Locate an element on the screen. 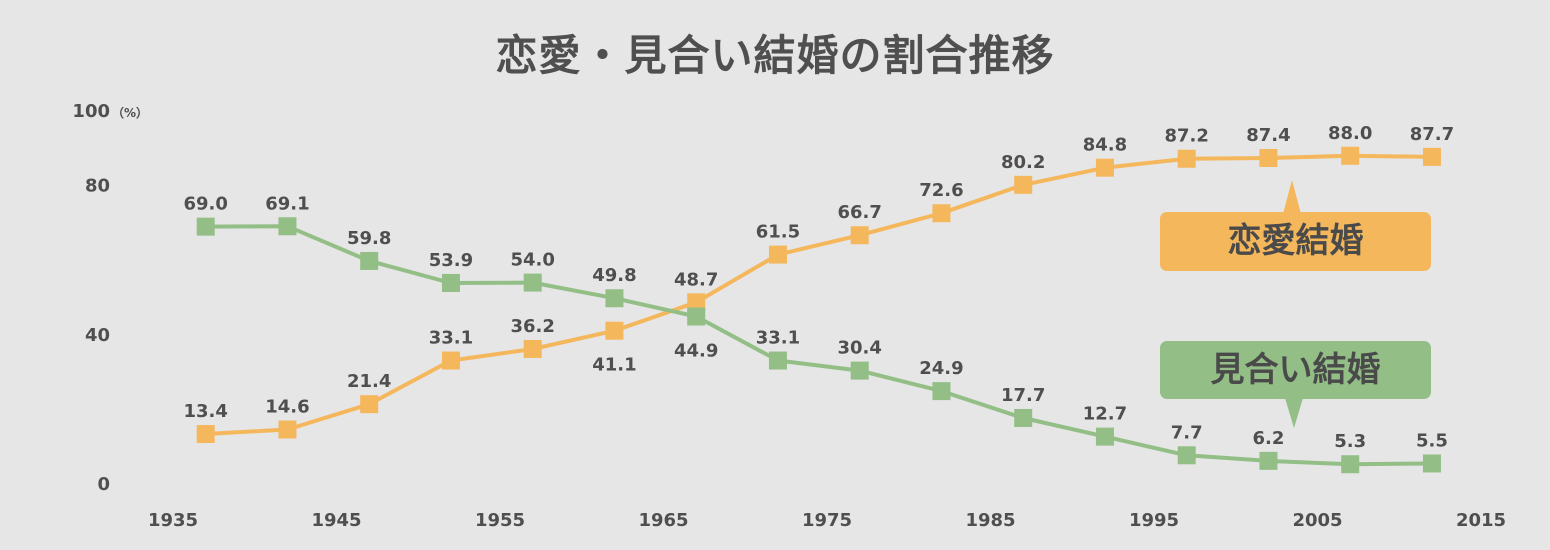 This screenshot has width=1550, height=550. love-marriage-point-1972 is located at coordinates (777, 254).